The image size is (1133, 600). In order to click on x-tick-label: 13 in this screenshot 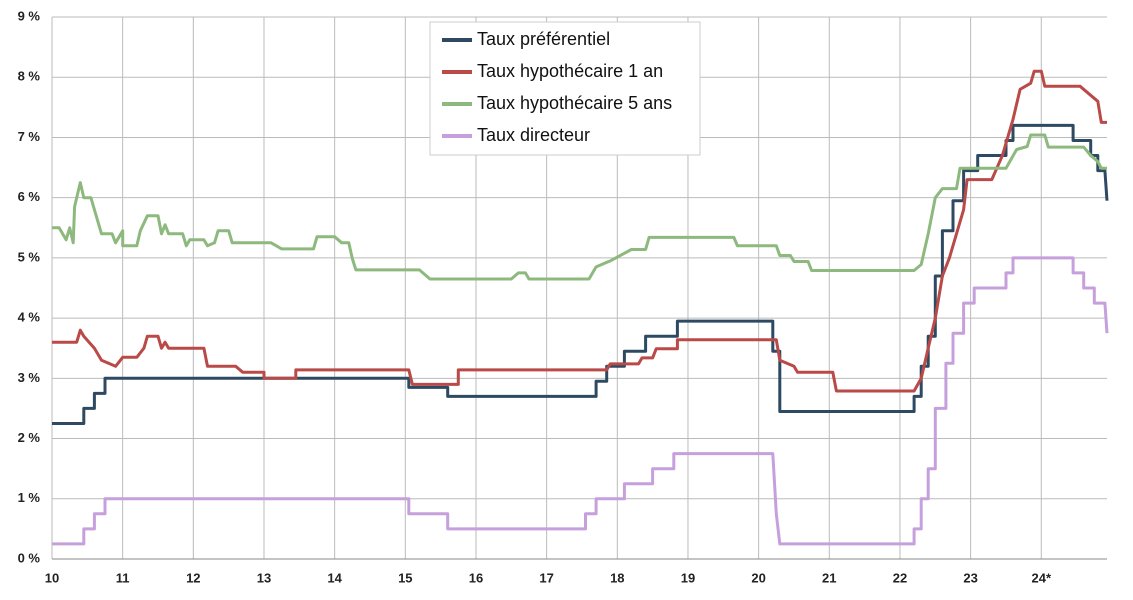, I will do `click(264, 577)`.